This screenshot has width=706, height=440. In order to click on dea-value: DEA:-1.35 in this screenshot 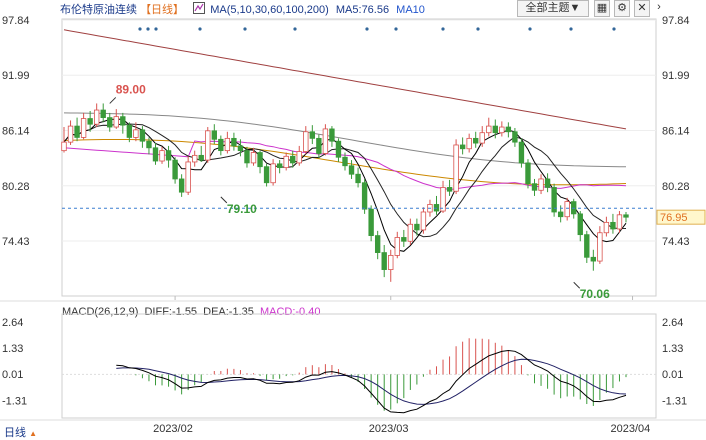, I will do `click(228, 312)`.